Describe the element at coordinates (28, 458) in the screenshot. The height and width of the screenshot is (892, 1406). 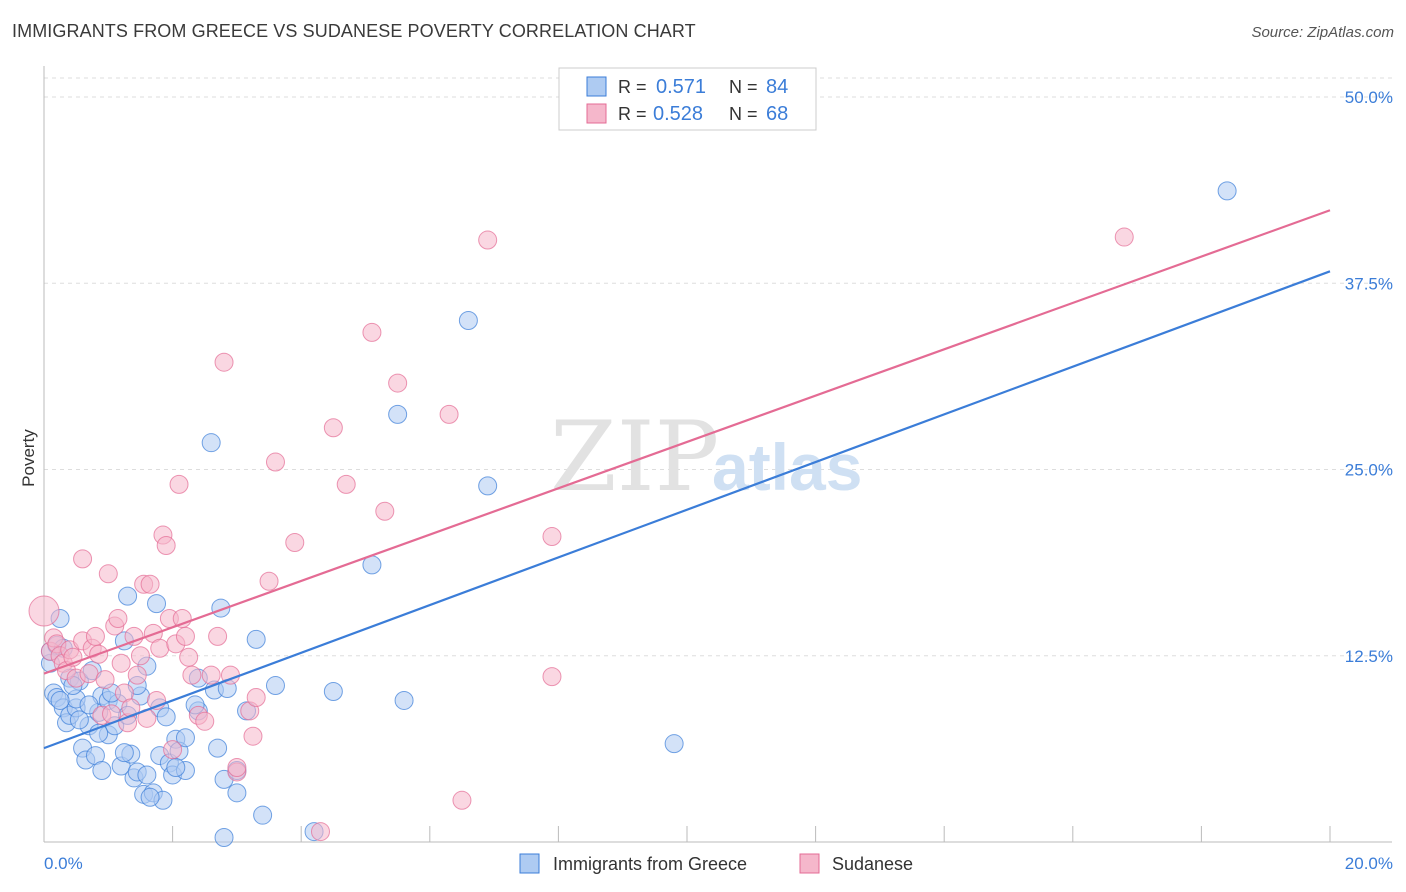
I see `y-axis-label: Poverty` at that location.